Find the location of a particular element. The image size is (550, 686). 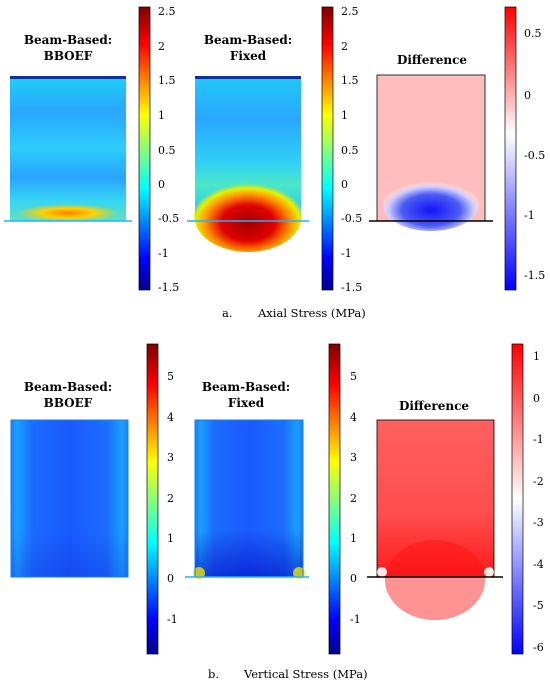

colorbar-b3 is located at coordinates (517, 499).